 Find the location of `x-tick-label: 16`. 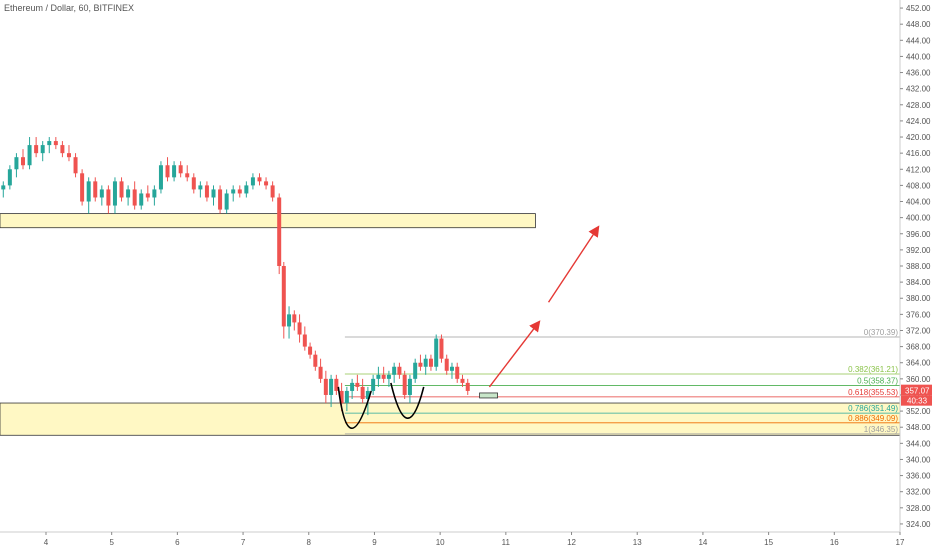

x-tick-label: 16 is located at coordinates (834, 542).